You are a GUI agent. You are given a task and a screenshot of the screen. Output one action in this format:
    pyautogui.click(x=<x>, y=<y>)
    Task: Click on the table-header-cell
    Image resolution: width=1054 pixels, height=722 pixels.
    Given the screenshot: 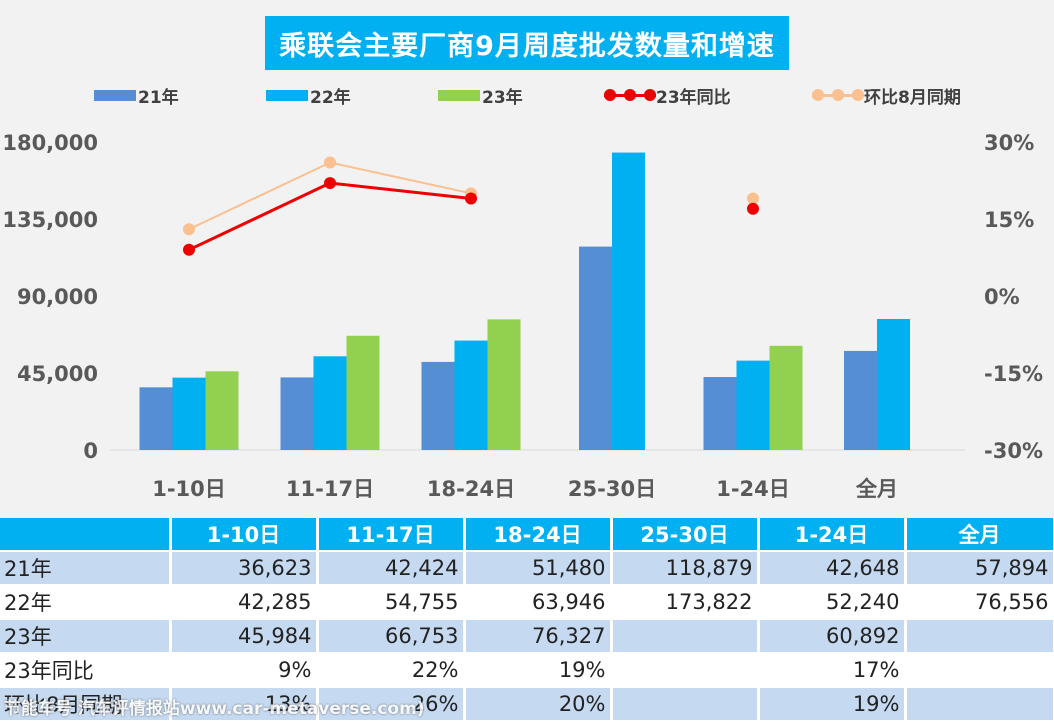 What is the action you would take?
    pyautogui.click(x=86, y=535)
    